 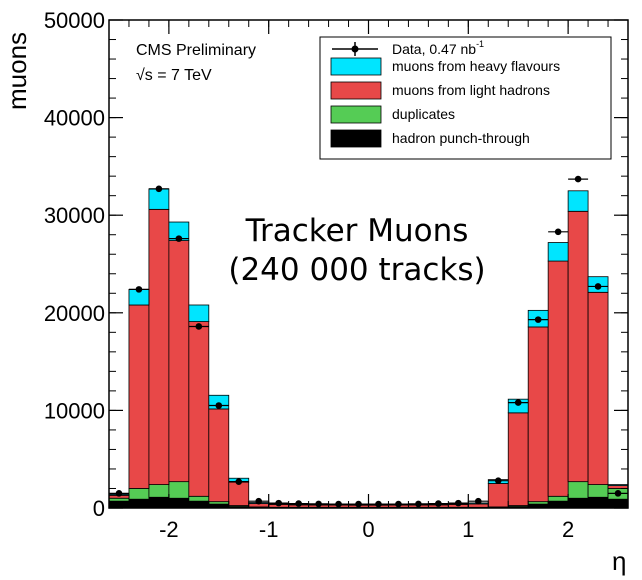 I want to click on legend-label-duplicates: duplicates, so click(x=423, y=114).